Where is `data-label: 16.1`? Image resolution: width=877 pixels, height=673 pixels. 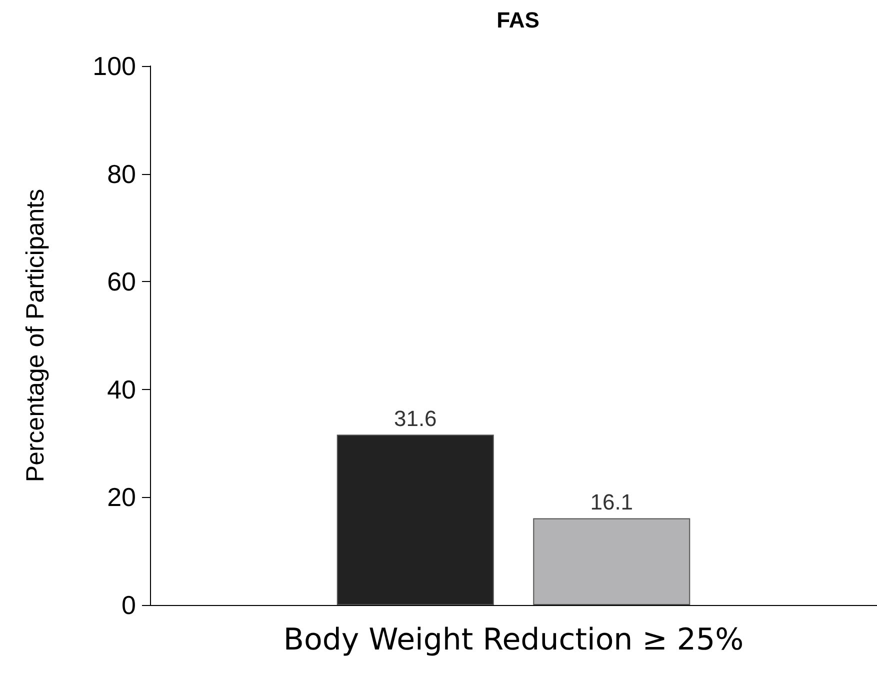
data-label: 16.1 is located at coordinates (612, 502).